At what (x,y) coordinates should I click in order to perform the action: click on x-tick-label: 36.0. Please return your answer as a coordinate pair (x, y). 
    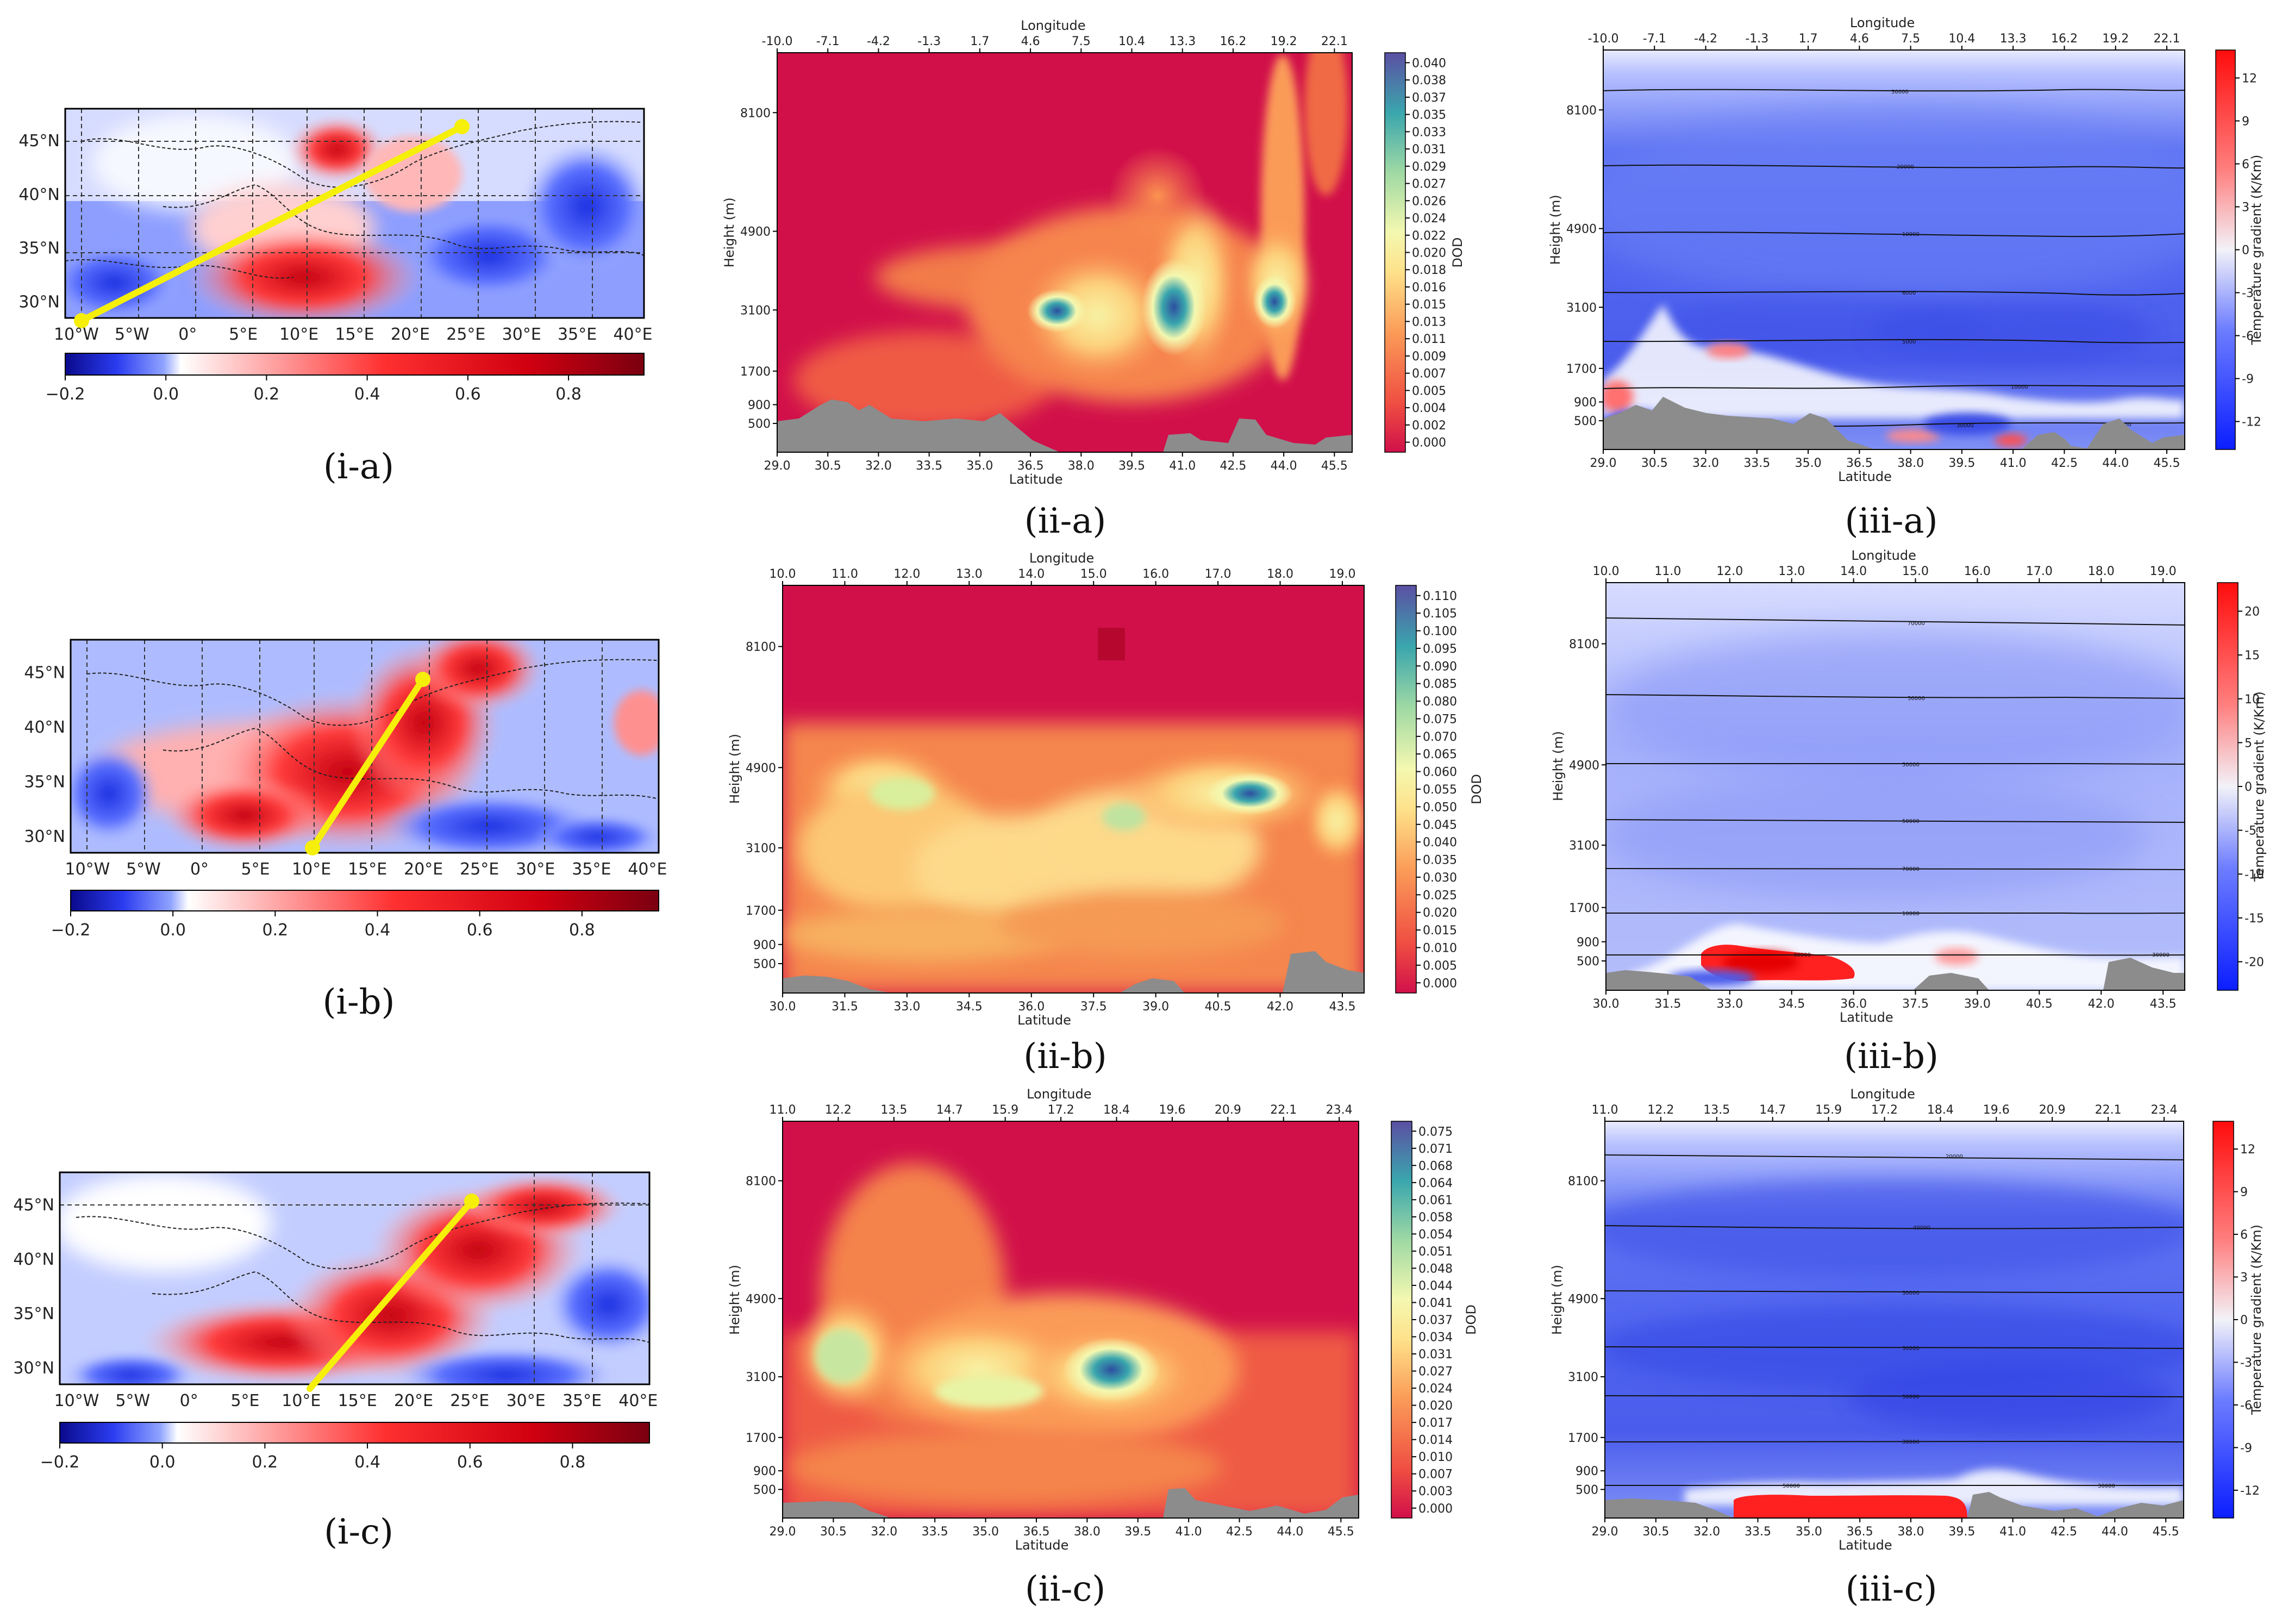
    Looking at the image, I should click on (1031, 1007).